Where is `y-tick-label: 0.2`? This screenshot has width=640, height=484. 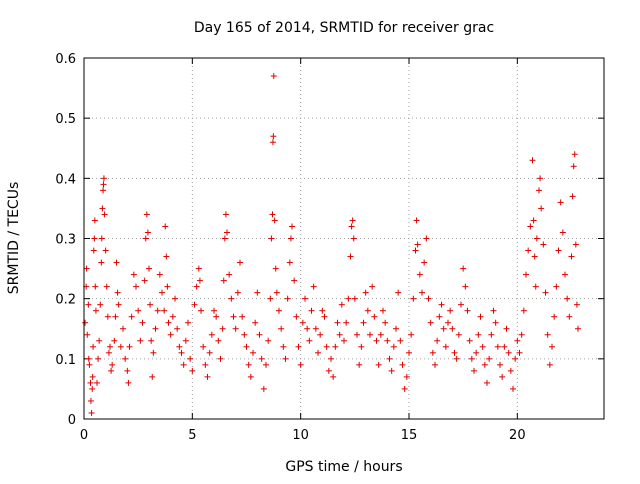 y-tick-label: 0.2 is located at coordinates (65, 300).